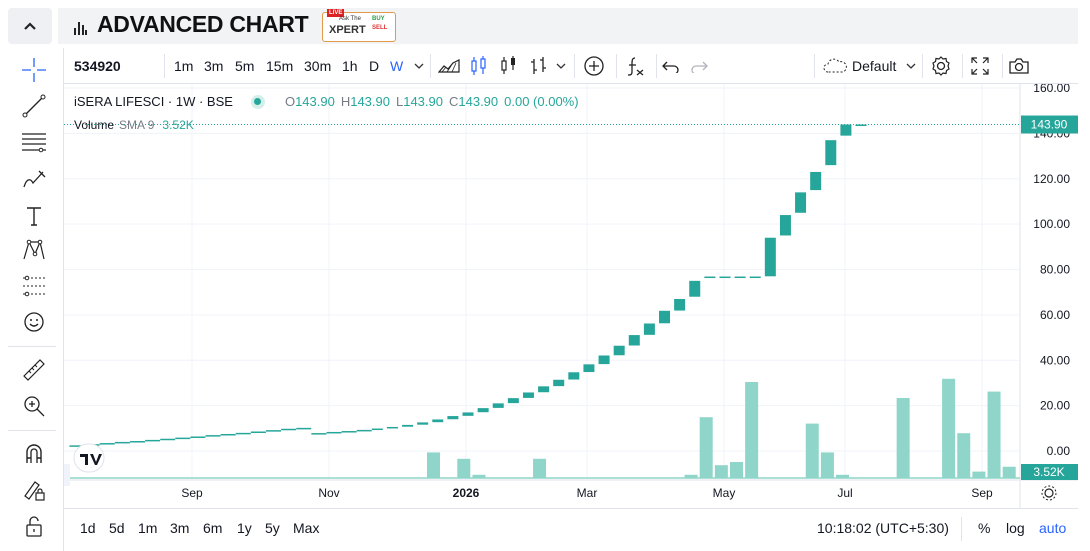 The image size is (1090, 551). What do you see at coordinates (941, 66) in the screenshot?
I see `settings-icon` at bounding box center [941, 66].